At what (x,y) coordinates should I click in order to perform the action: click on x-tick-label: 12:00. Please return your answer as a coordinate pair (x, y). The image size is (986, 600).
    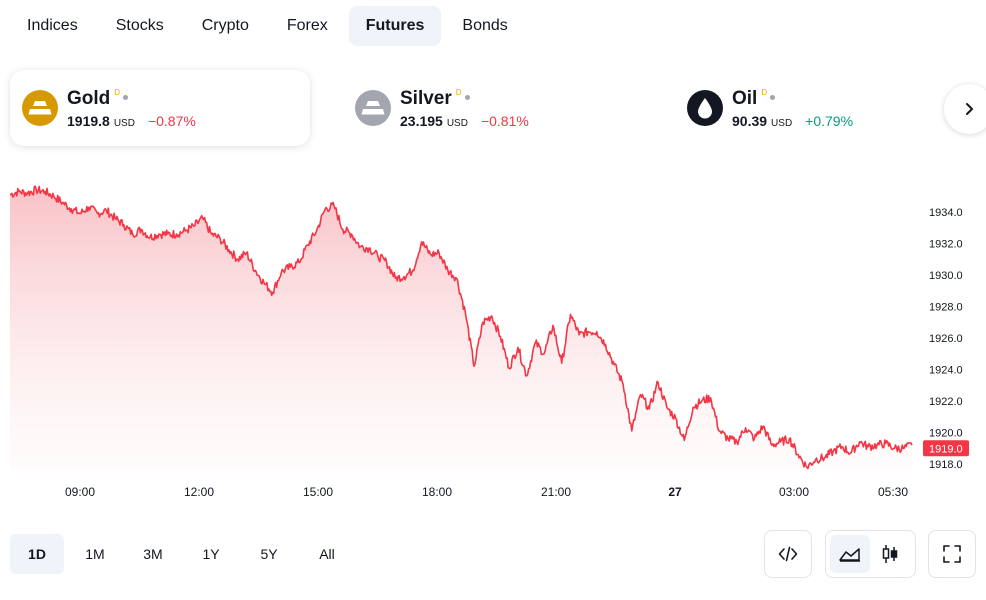
    Looking at the image, I should click on (199, 492).